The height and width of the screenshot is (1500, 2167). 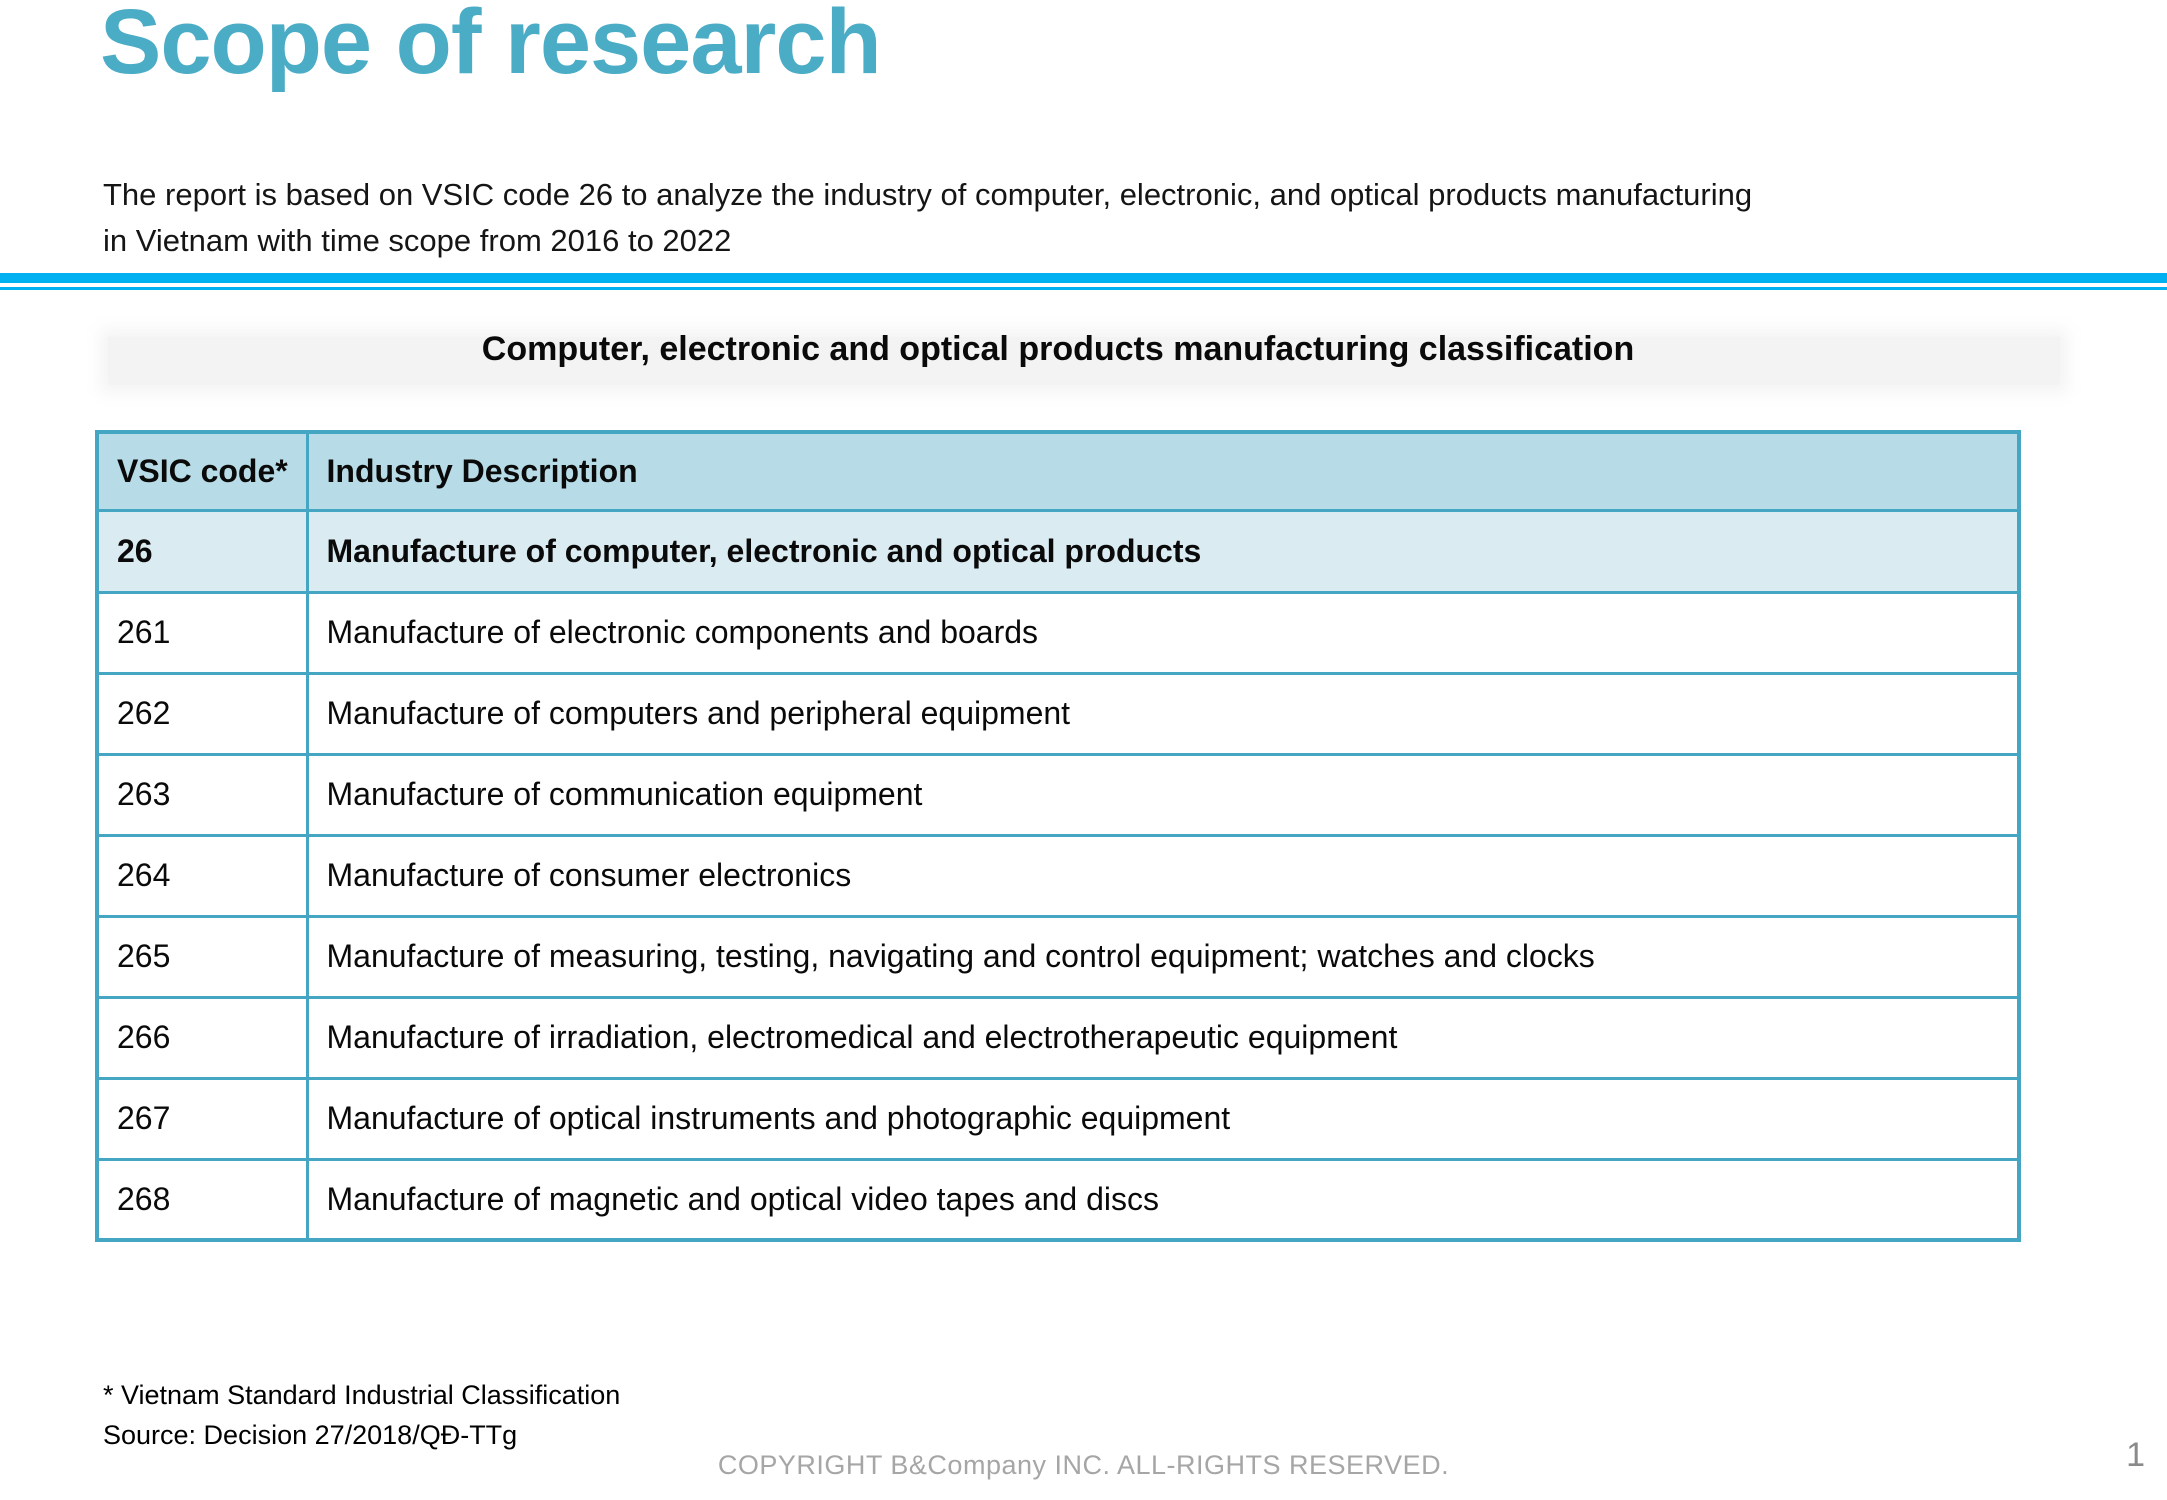 I want to click on table-row: 264 Manufacture of consumer electronics, so click(x=1058, y=875).